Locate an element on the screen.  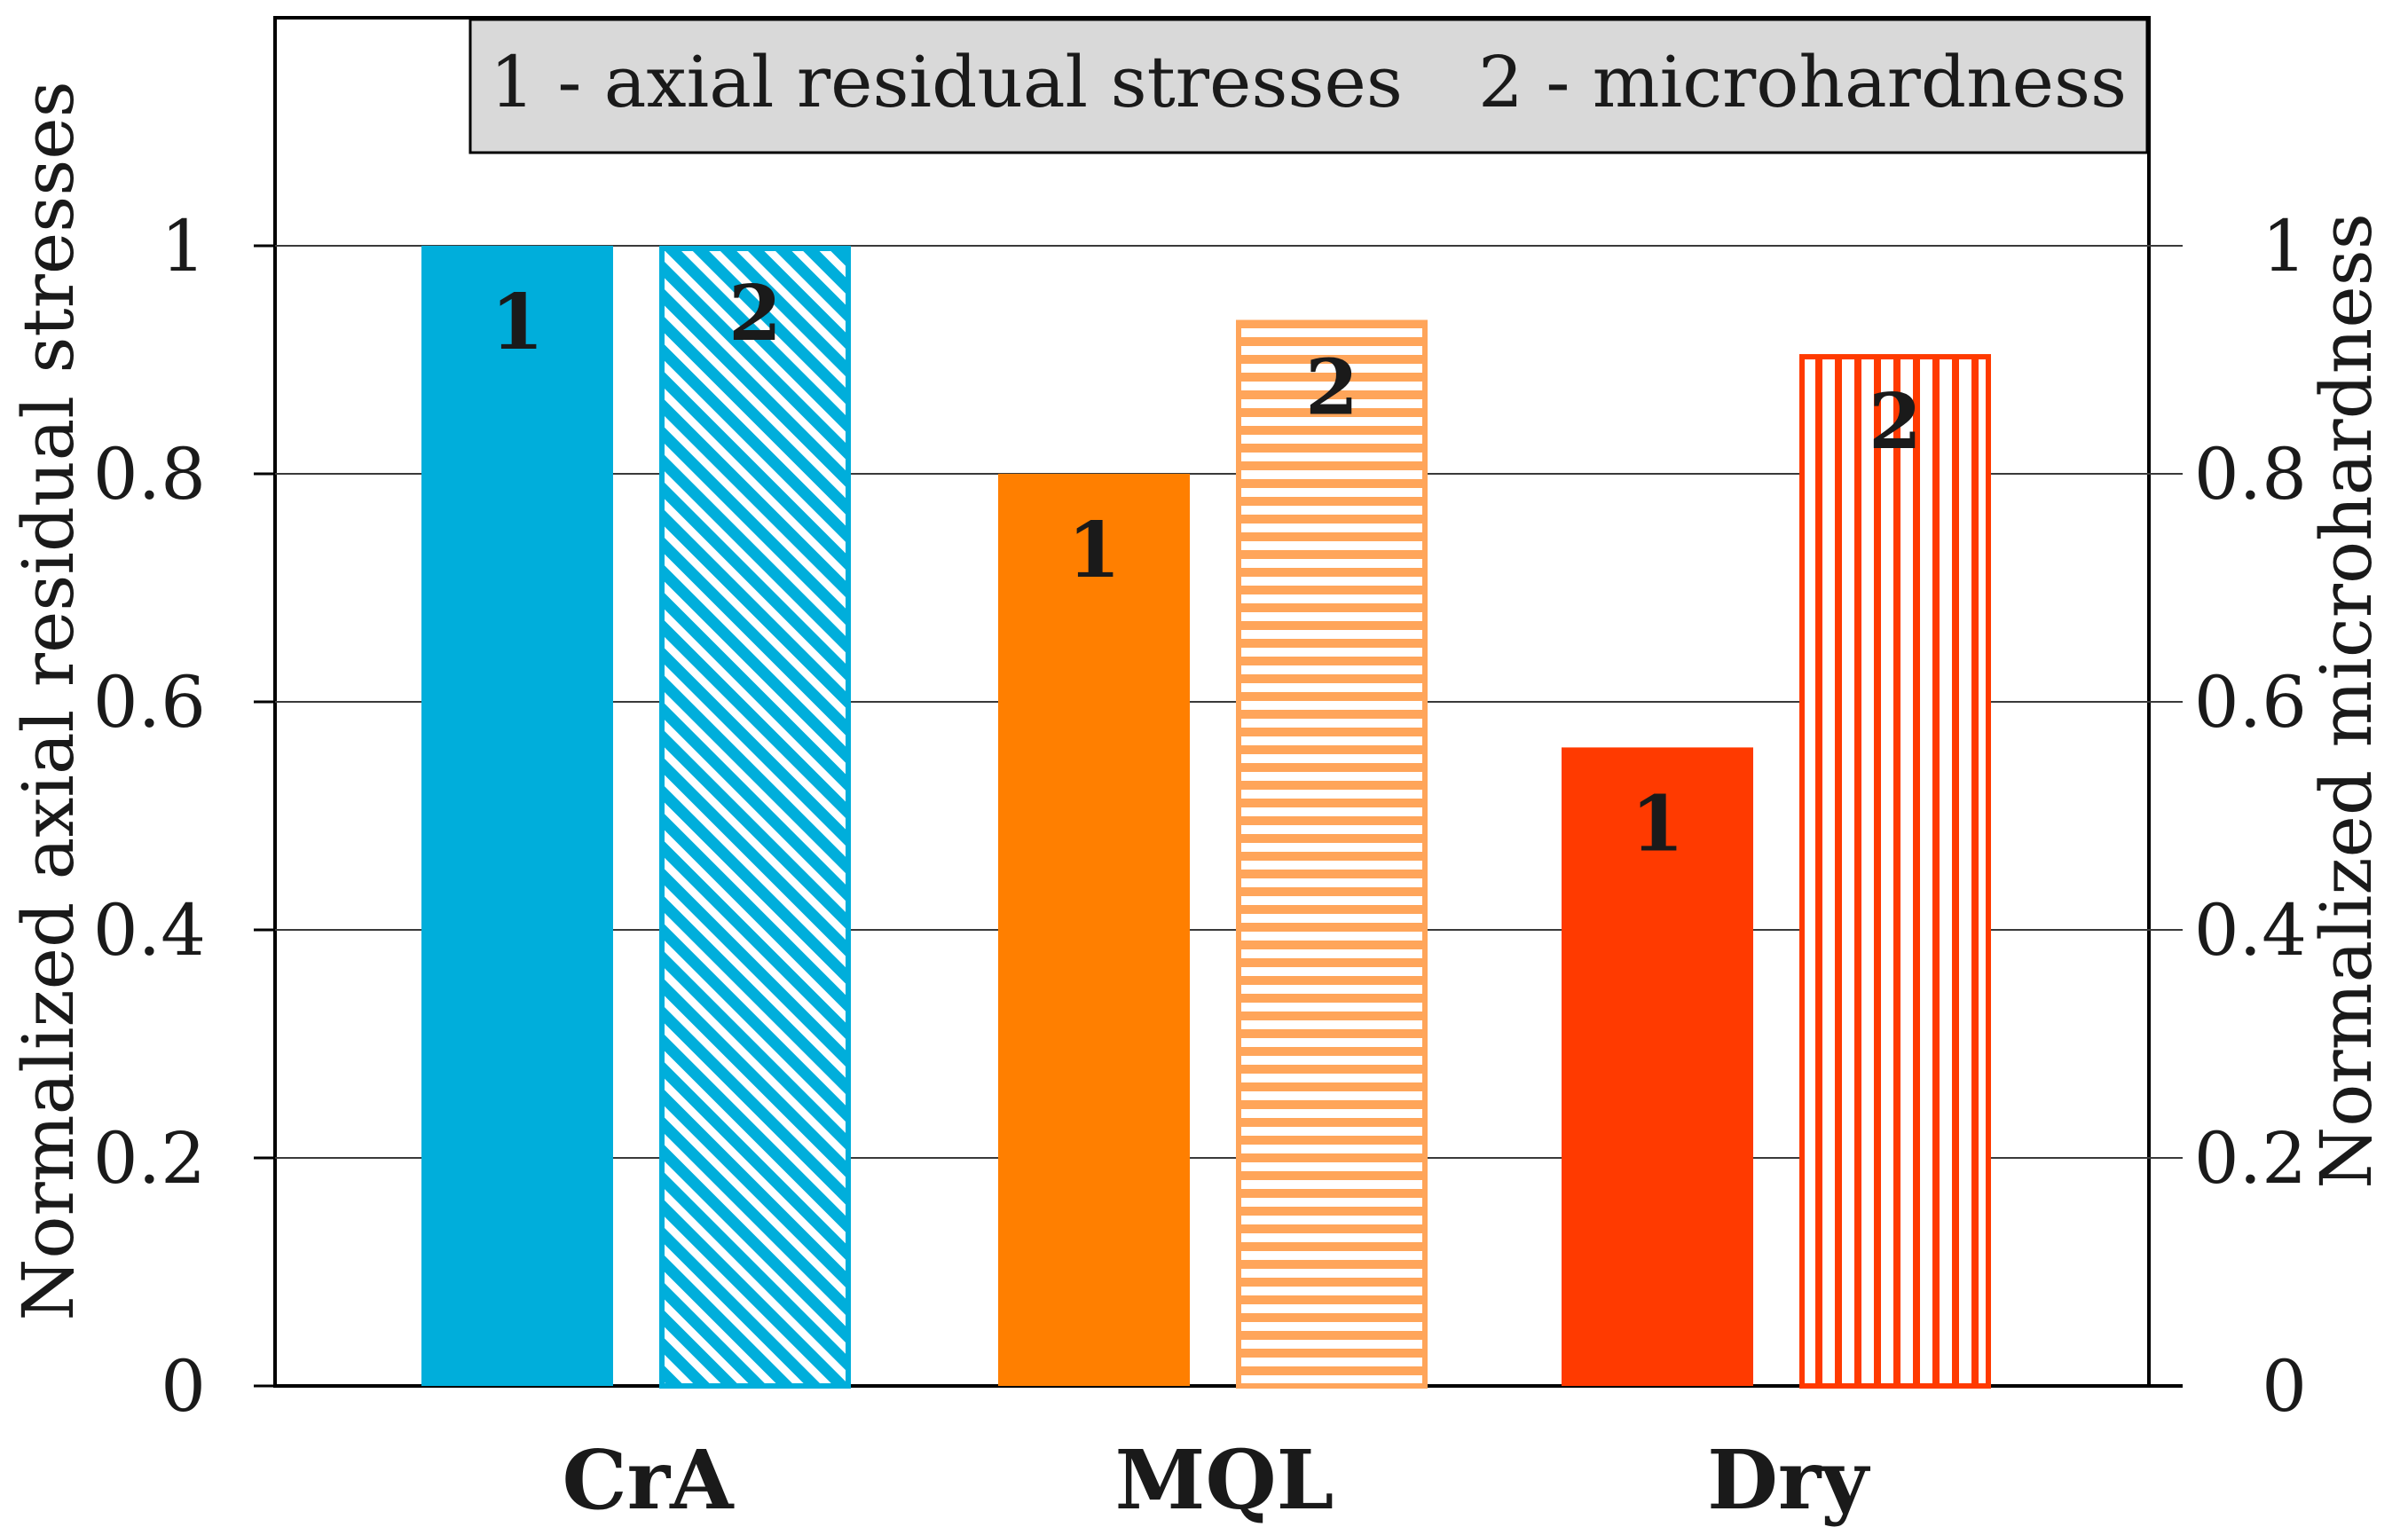
category-labels: CrA MQL Dry is located at coordinates (1216, 1480).